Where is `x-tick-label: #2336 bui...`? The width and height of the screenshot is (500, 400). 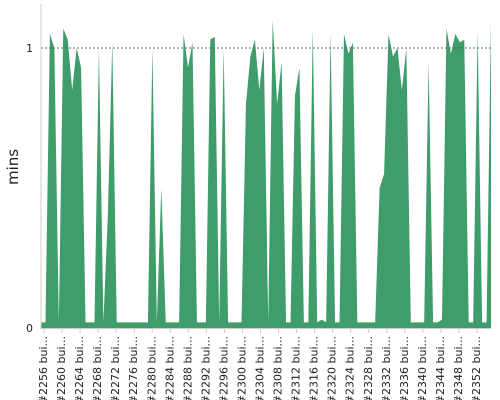
x-tick-label: #2336 bui... is located at coordinates (404, 368).